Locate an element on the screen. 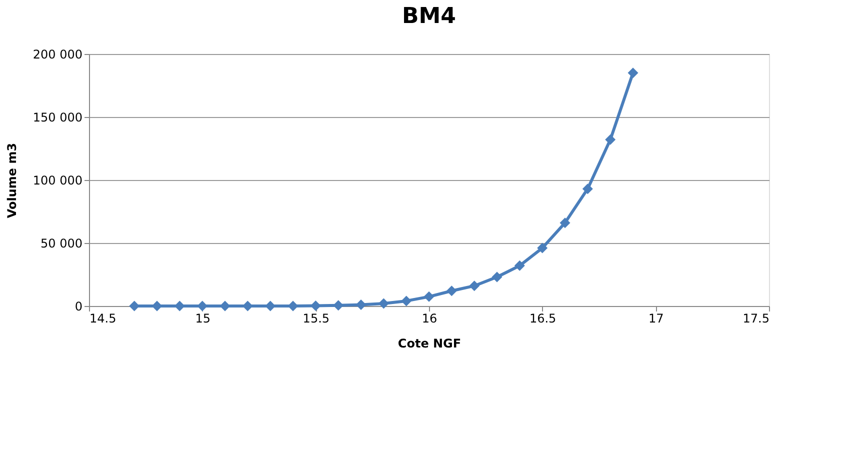 The image size is (867, 475). x-tick-label: 17.5 is located at coordinates (756, 319).